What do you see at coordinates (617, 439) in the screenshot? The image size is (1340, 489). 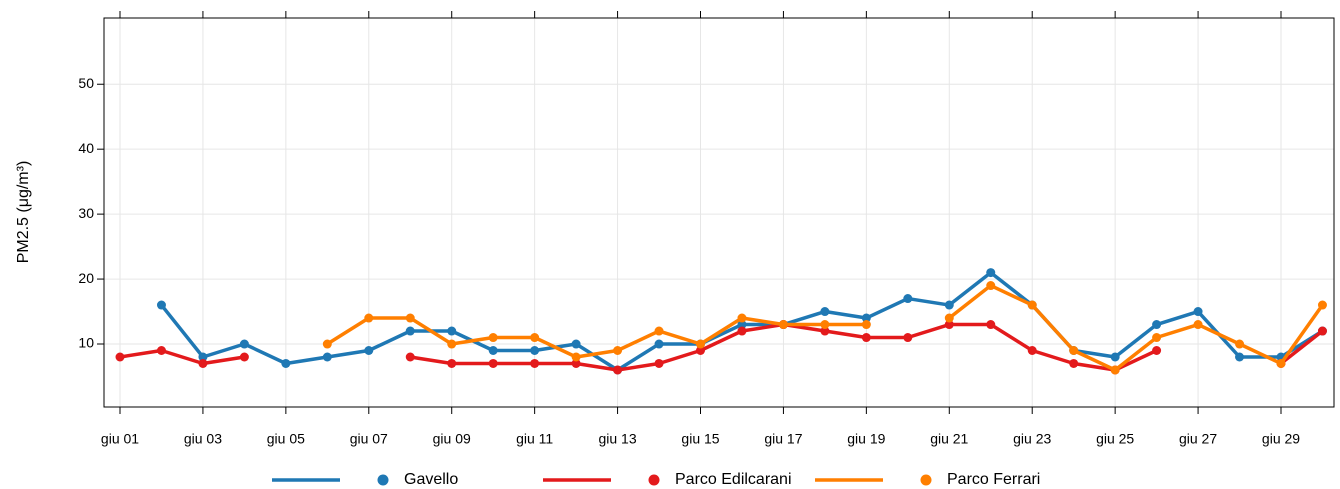 I see `x-tick-label: giu 13` at bounding box center [617, 439].